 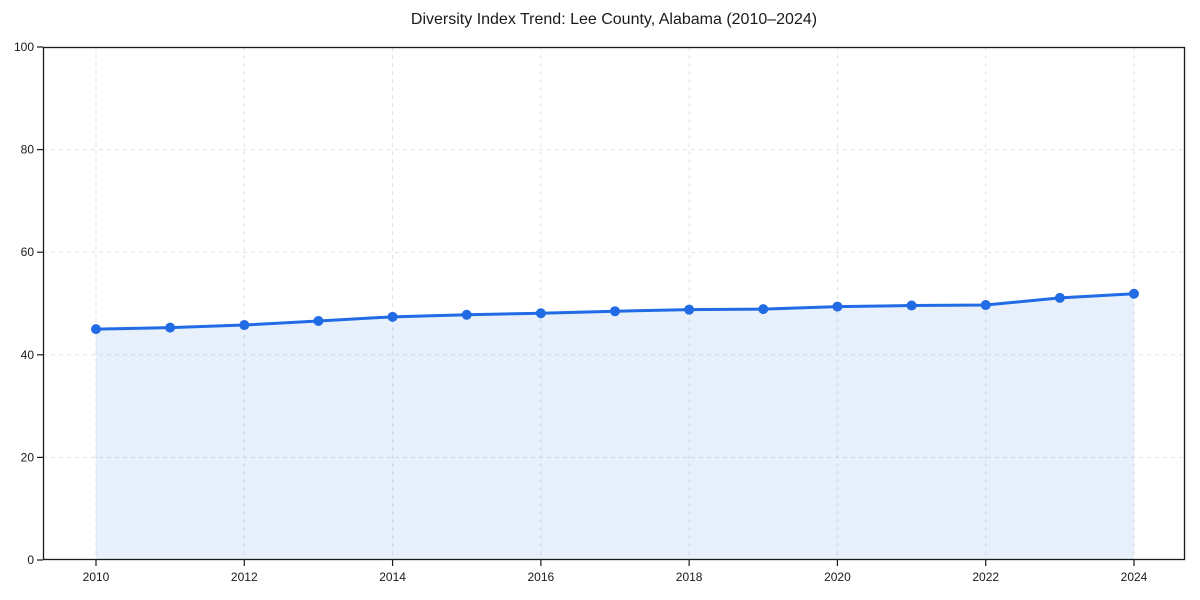 What do you see at coordinates (1134, 577) in the screenshot?
I see `x-tick-label: 2024` at bounding box center [1134, 577].